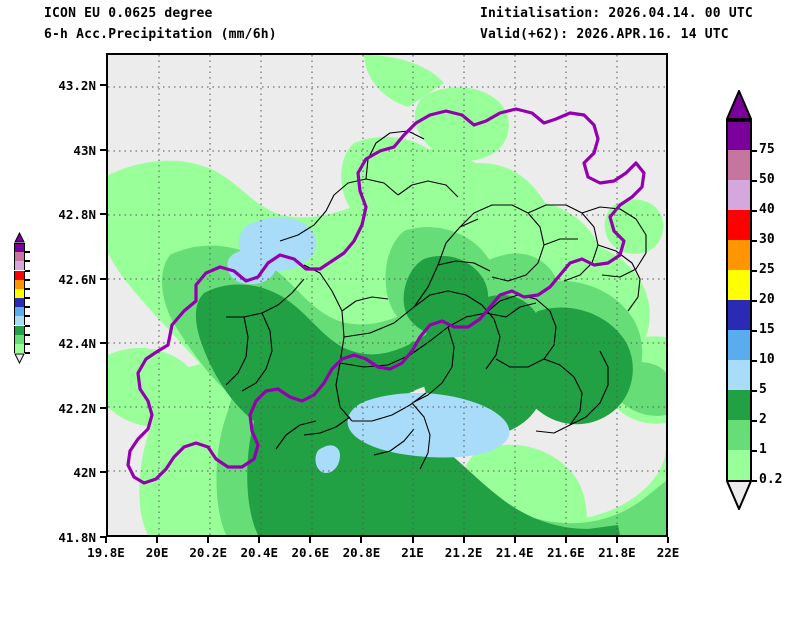  Describe the element at coordinates (767, 209) in the screenshot. I see `colorbar-tick-label: 40` at that location.